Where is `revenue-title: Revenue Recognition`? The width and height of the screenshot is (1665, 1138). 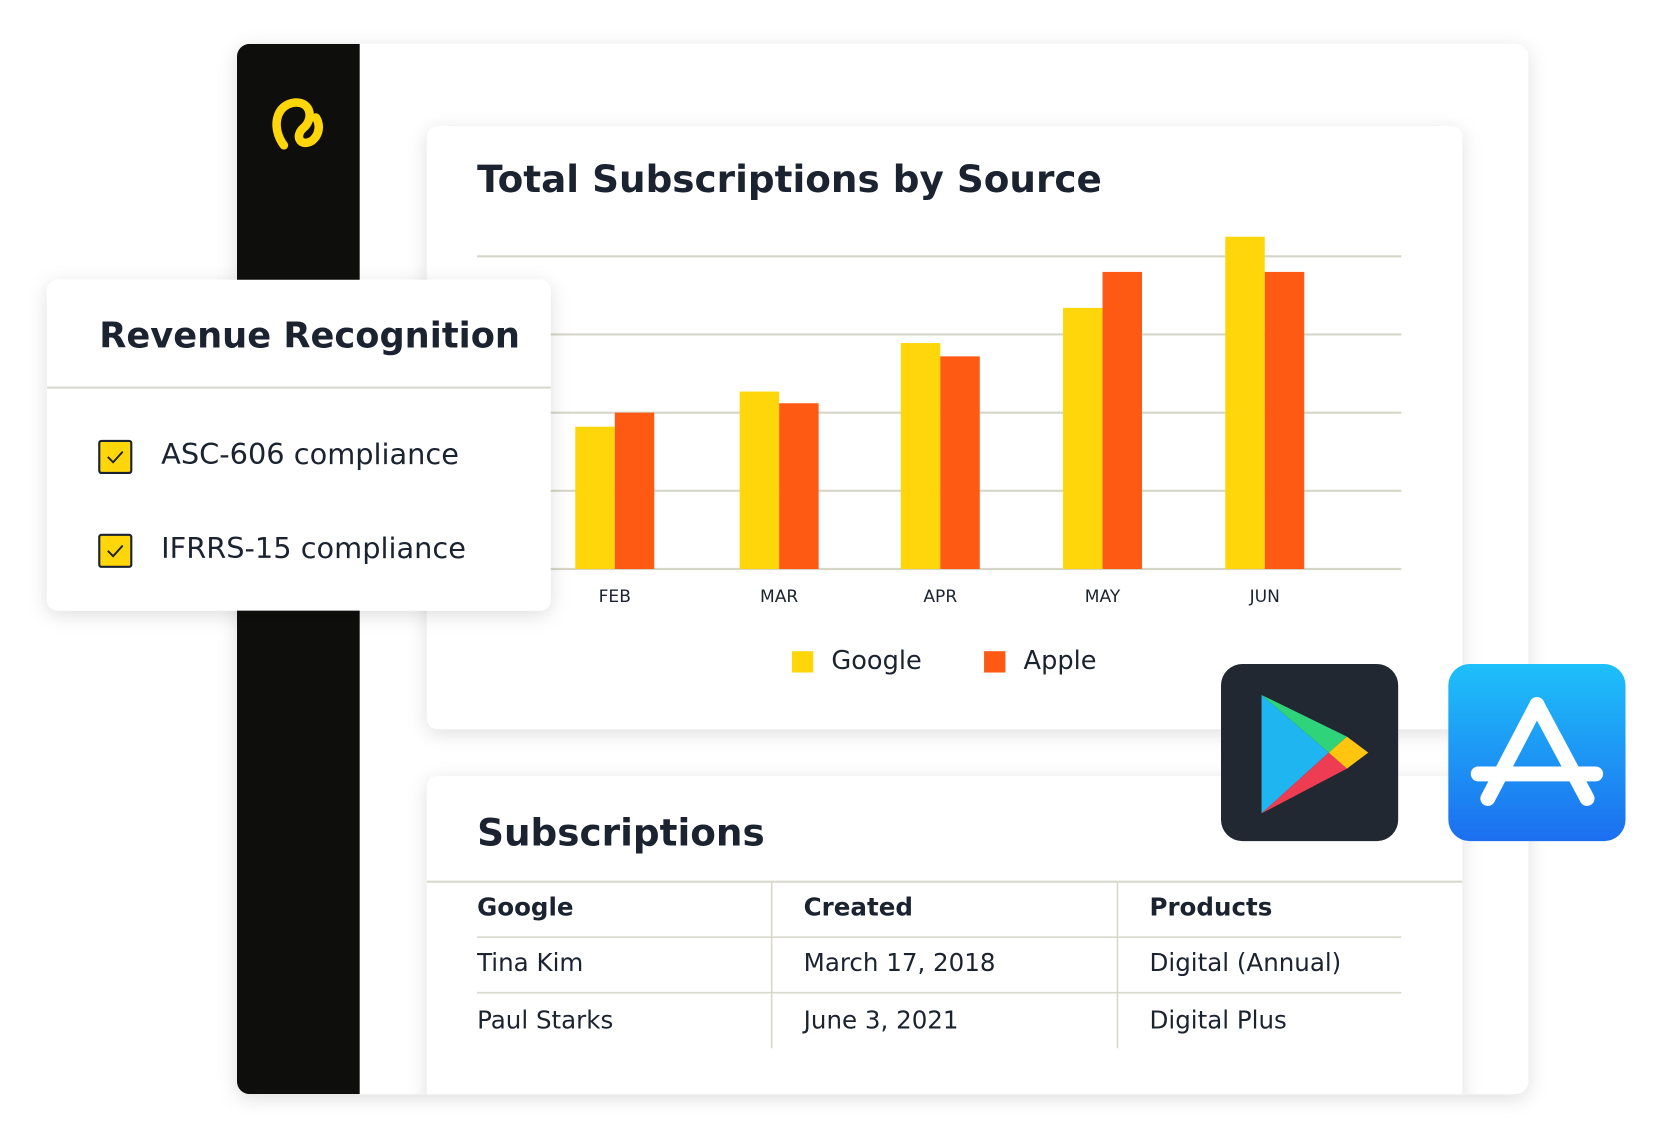 revenue-title: Revenue Recognition is located at coordinates (309, 335).